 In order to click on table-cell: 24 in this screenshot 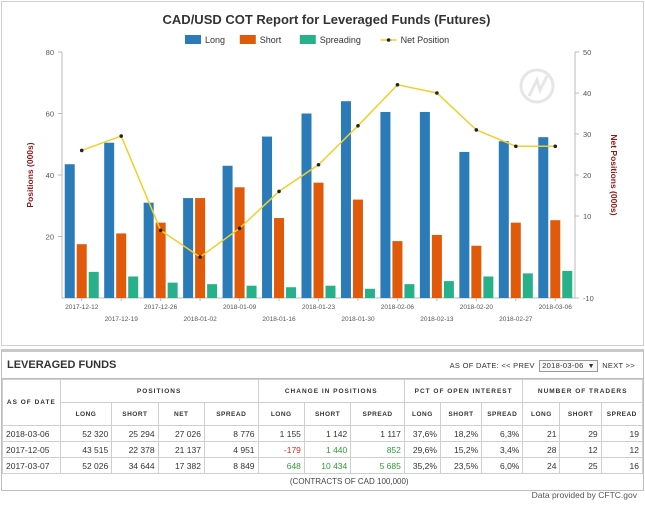, I will do `click(541, 465)`.